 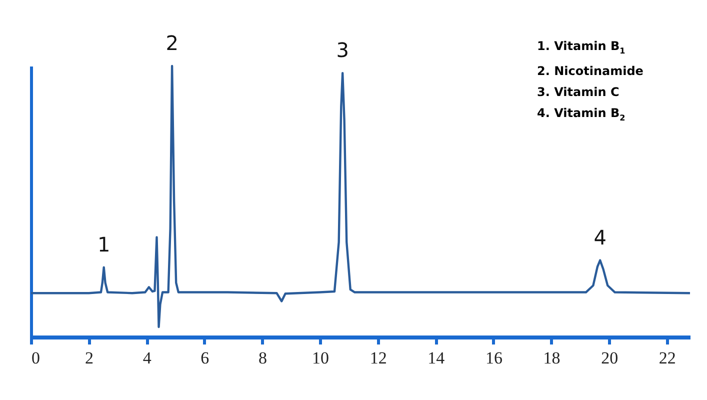 What do you see at coordinates (581, 48) in the screenshot?
I see `text: 1. Vitamin B$_{1}$` at bounding box center [581, 48].